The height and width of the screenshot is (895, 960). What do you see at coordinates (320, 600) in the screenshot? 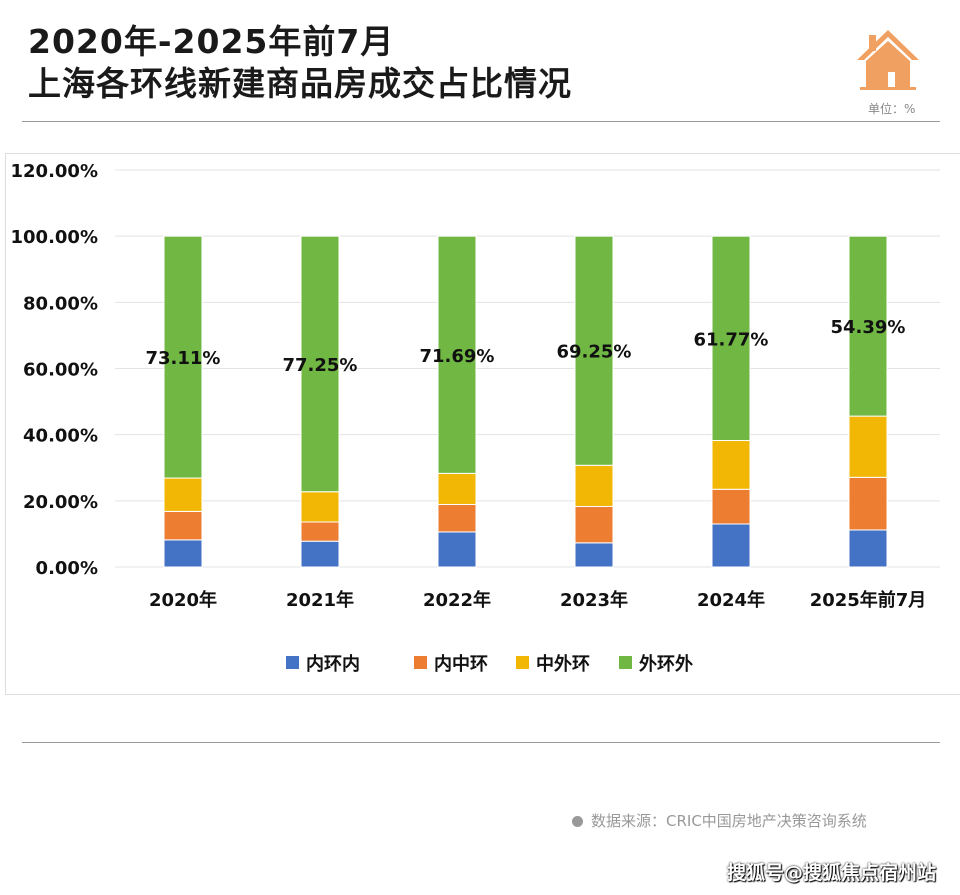
I see `x-tick-label: 2021年` at bounding box center [320, 600].